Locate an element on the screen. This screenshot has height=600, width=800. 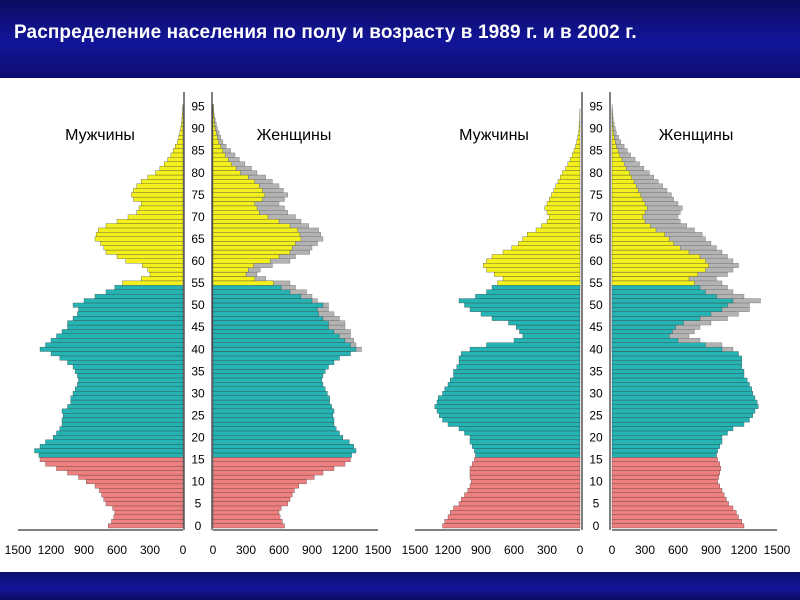
female-x-tick-label: 900 is located at coordinates (711, 550).